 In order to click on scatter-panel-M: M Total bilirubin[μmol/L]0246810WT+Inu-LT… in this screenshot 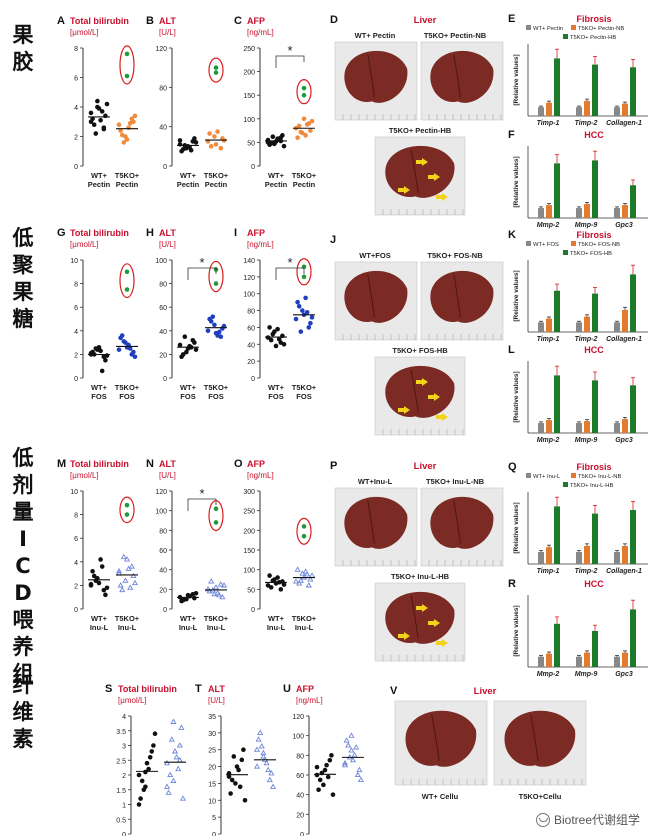, I will do `click(98, 545)`.